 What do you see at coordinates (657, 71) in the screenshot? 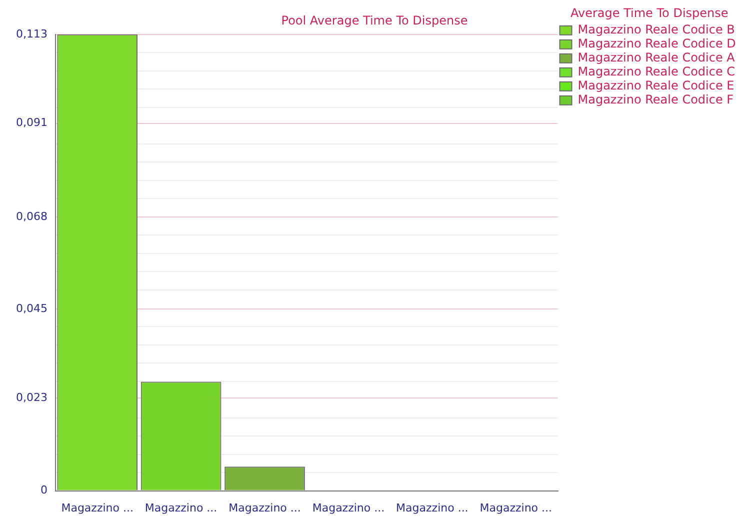
I see `legend-label: Magazzino Reale Codice C` at bounding box center [657, 71].